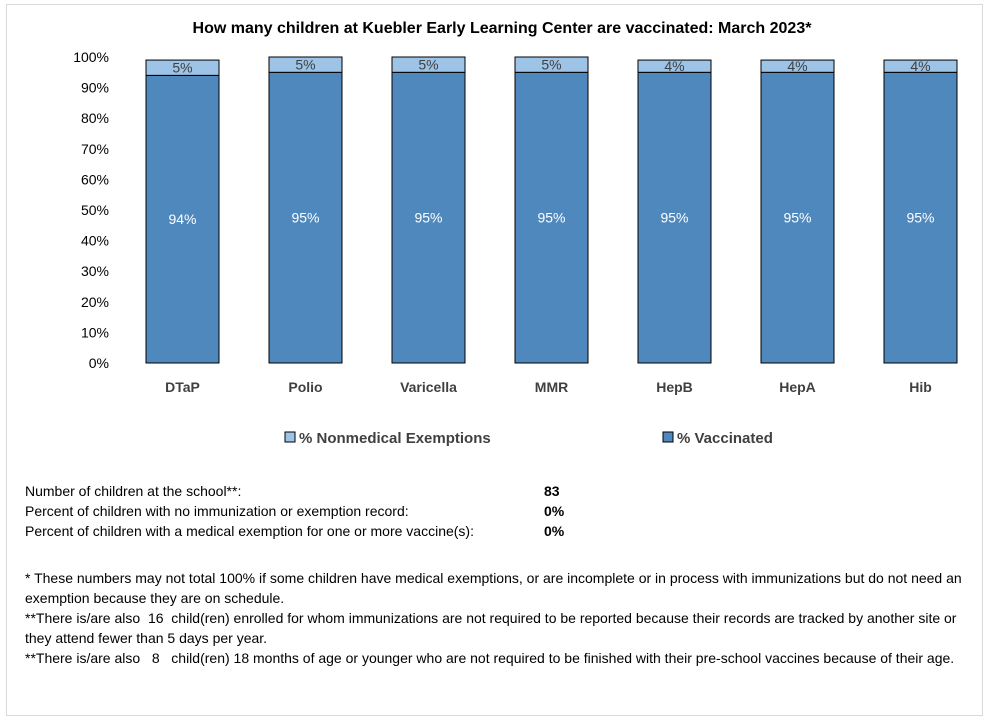 This screenshot has width=989, height=721. I want to click on y-tick-label: 60%, so click(95, 179).